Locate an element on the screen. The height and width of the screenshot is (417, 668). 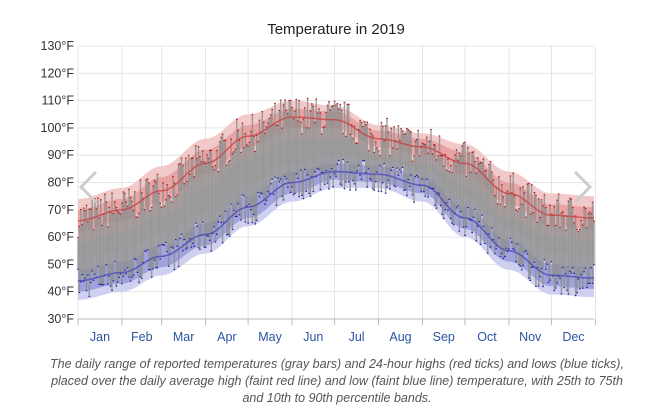
prev-year-button is located at coordinates (89, 187).